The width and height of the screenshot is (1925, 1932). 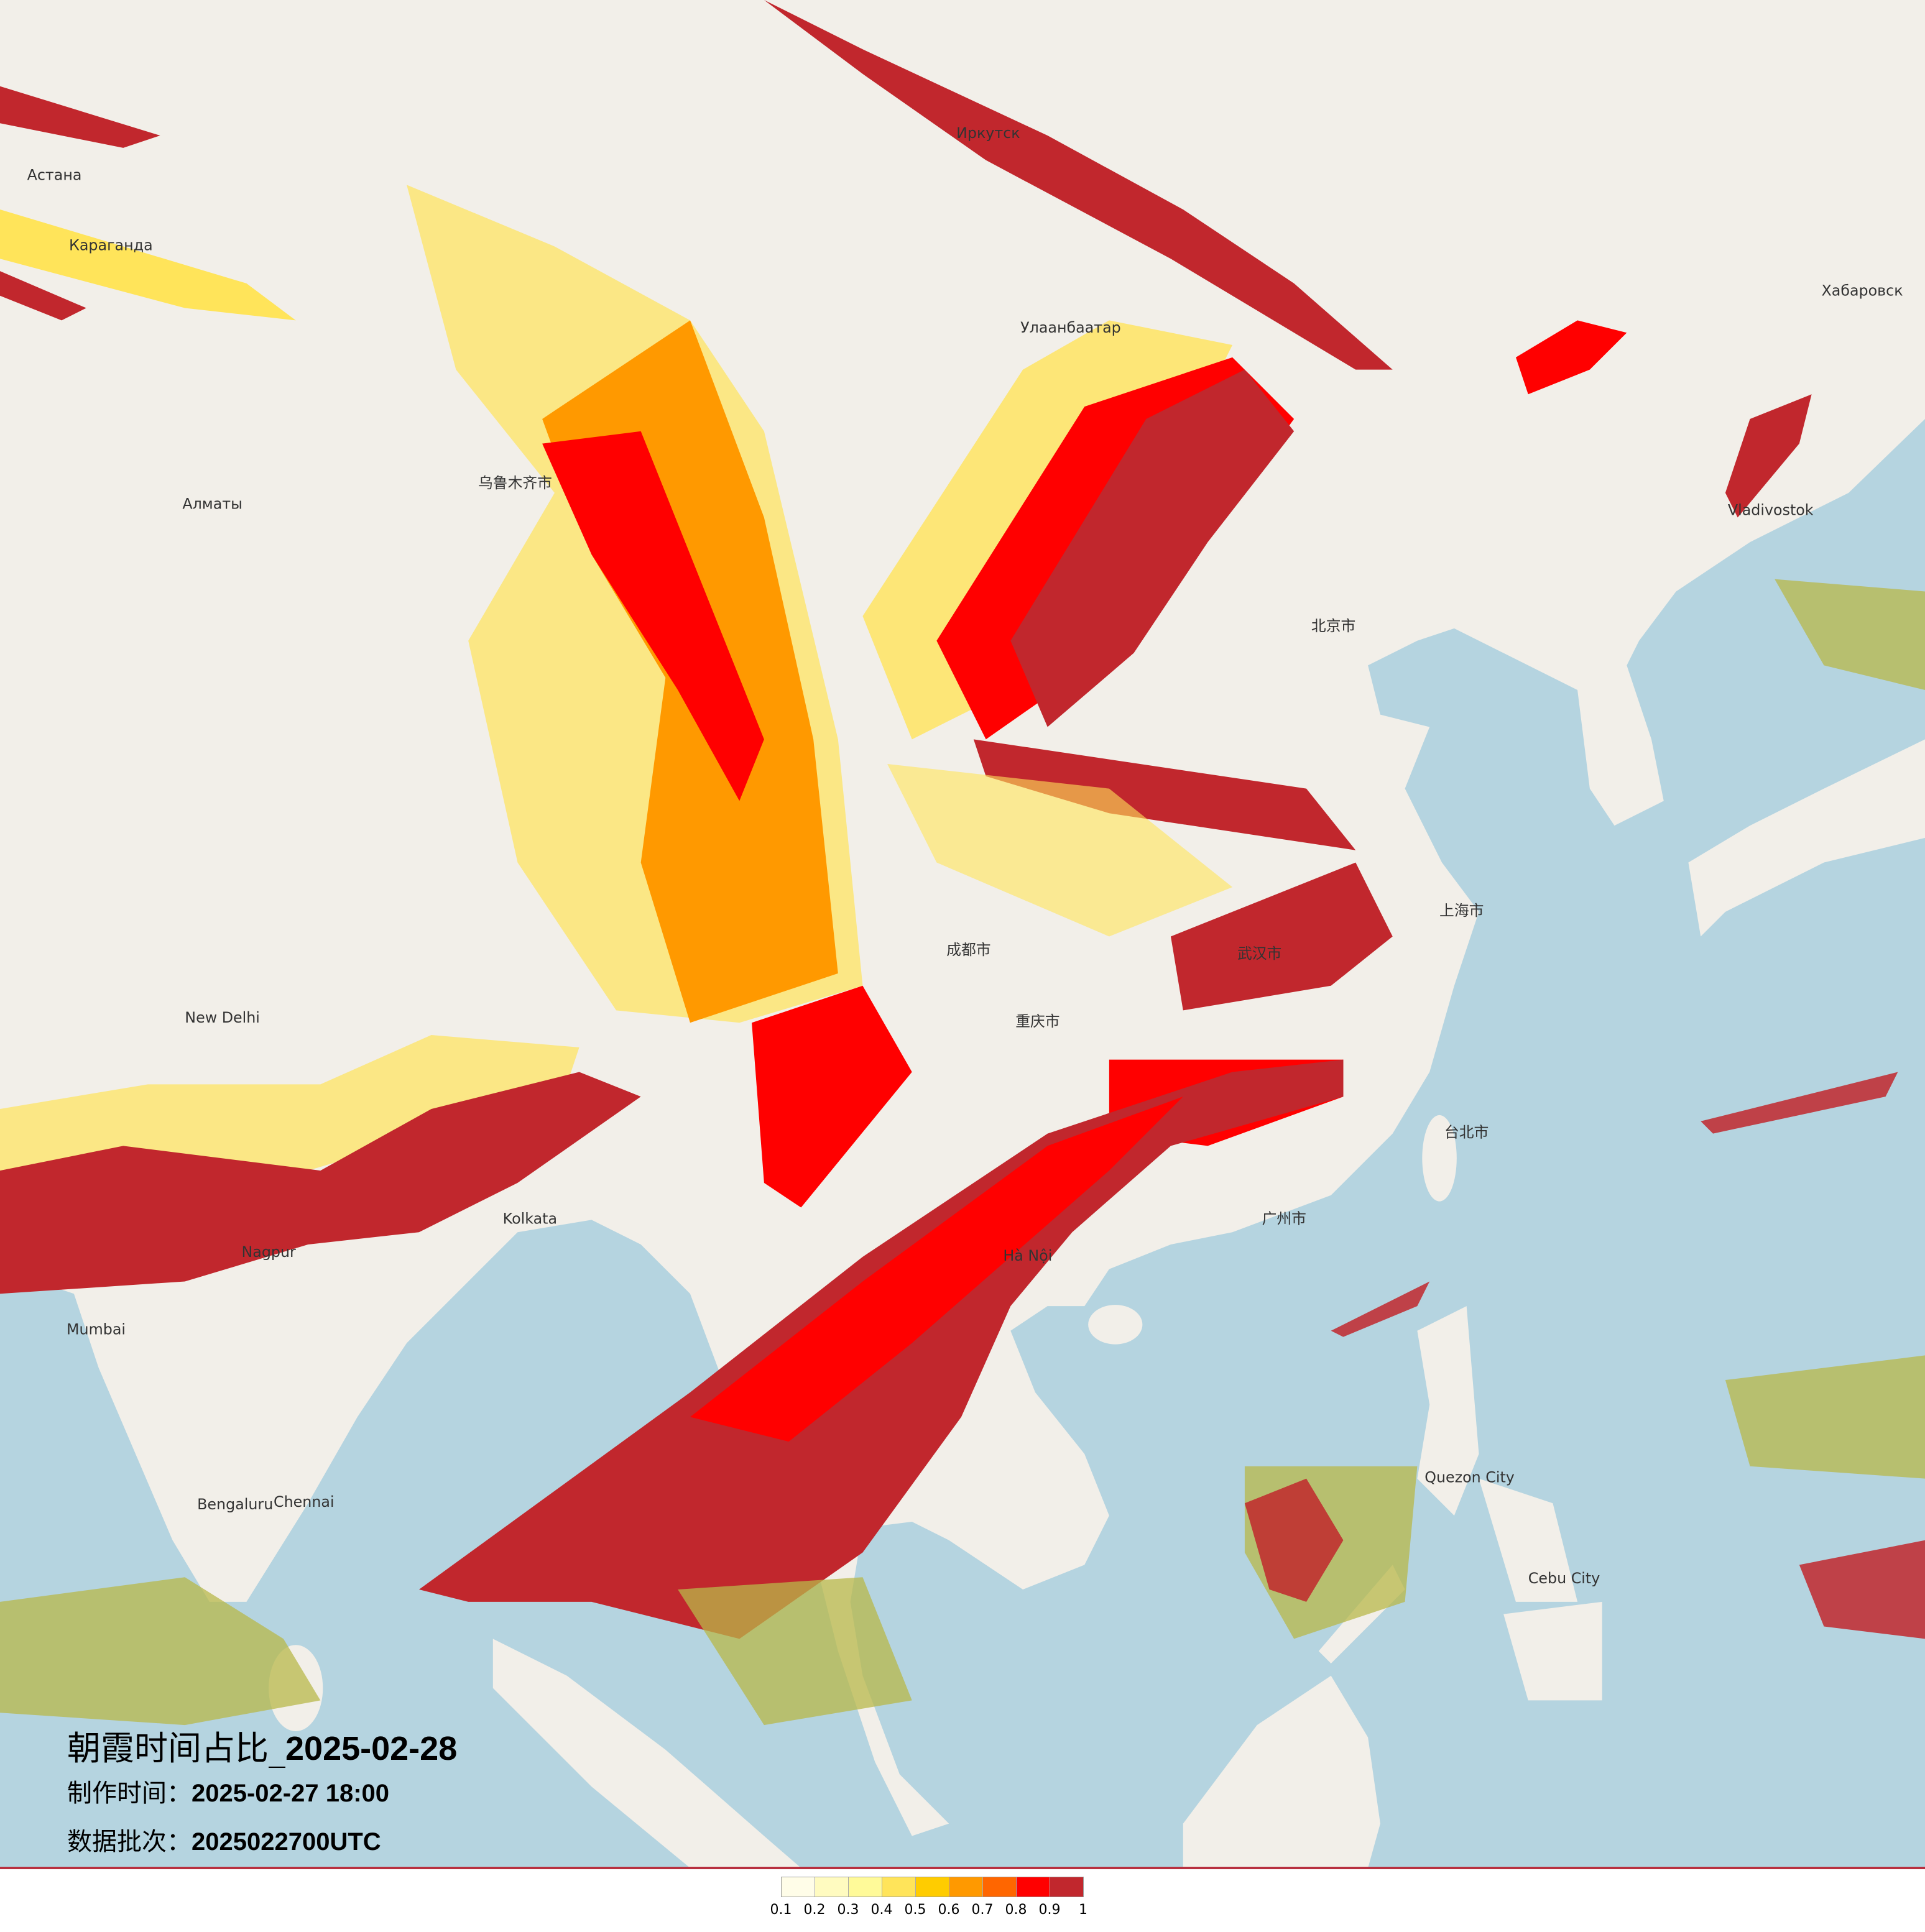 I want to click on made-time-value: 2025-02-27 18:00, so click(x=291, y=1793).